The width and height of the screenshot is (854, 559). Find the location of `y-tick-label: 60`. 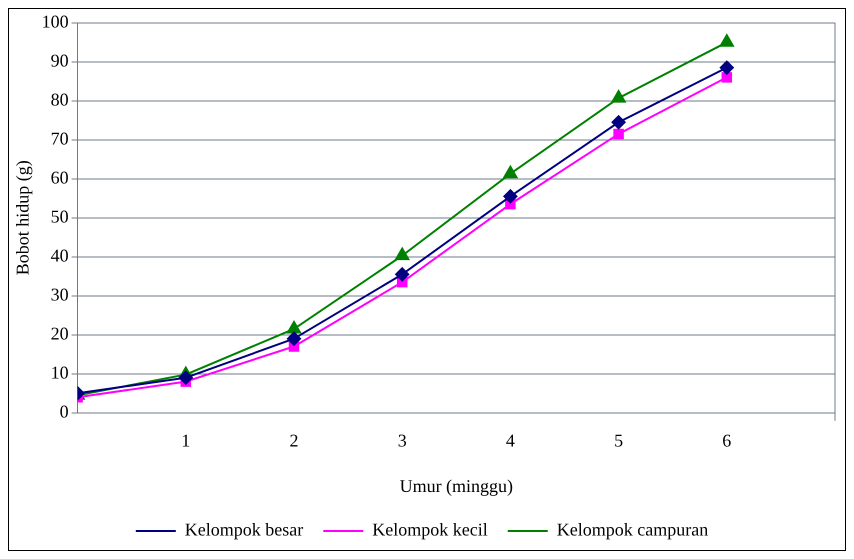

y-tick-label: 60 is located at coordinates (59, 178).